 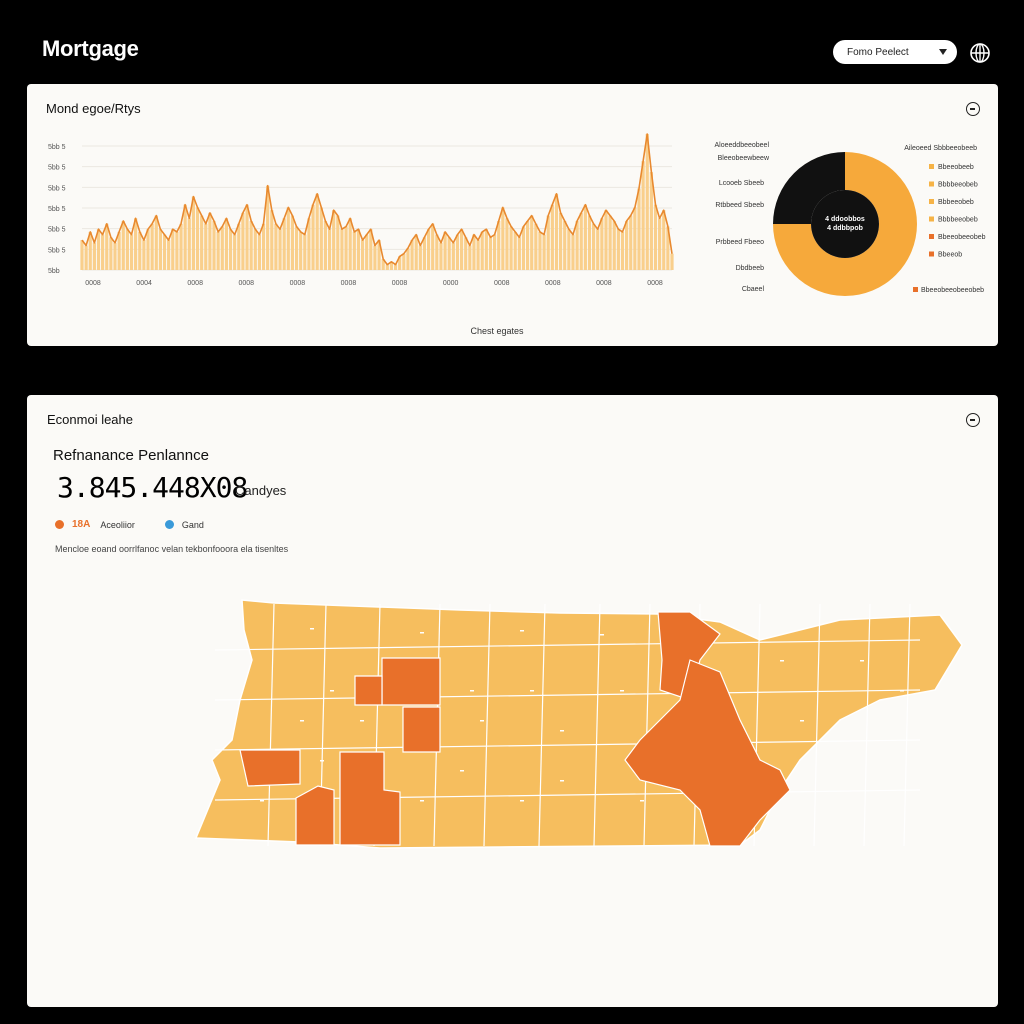 I want to click on globe-icon, so click(x=980, y=53).